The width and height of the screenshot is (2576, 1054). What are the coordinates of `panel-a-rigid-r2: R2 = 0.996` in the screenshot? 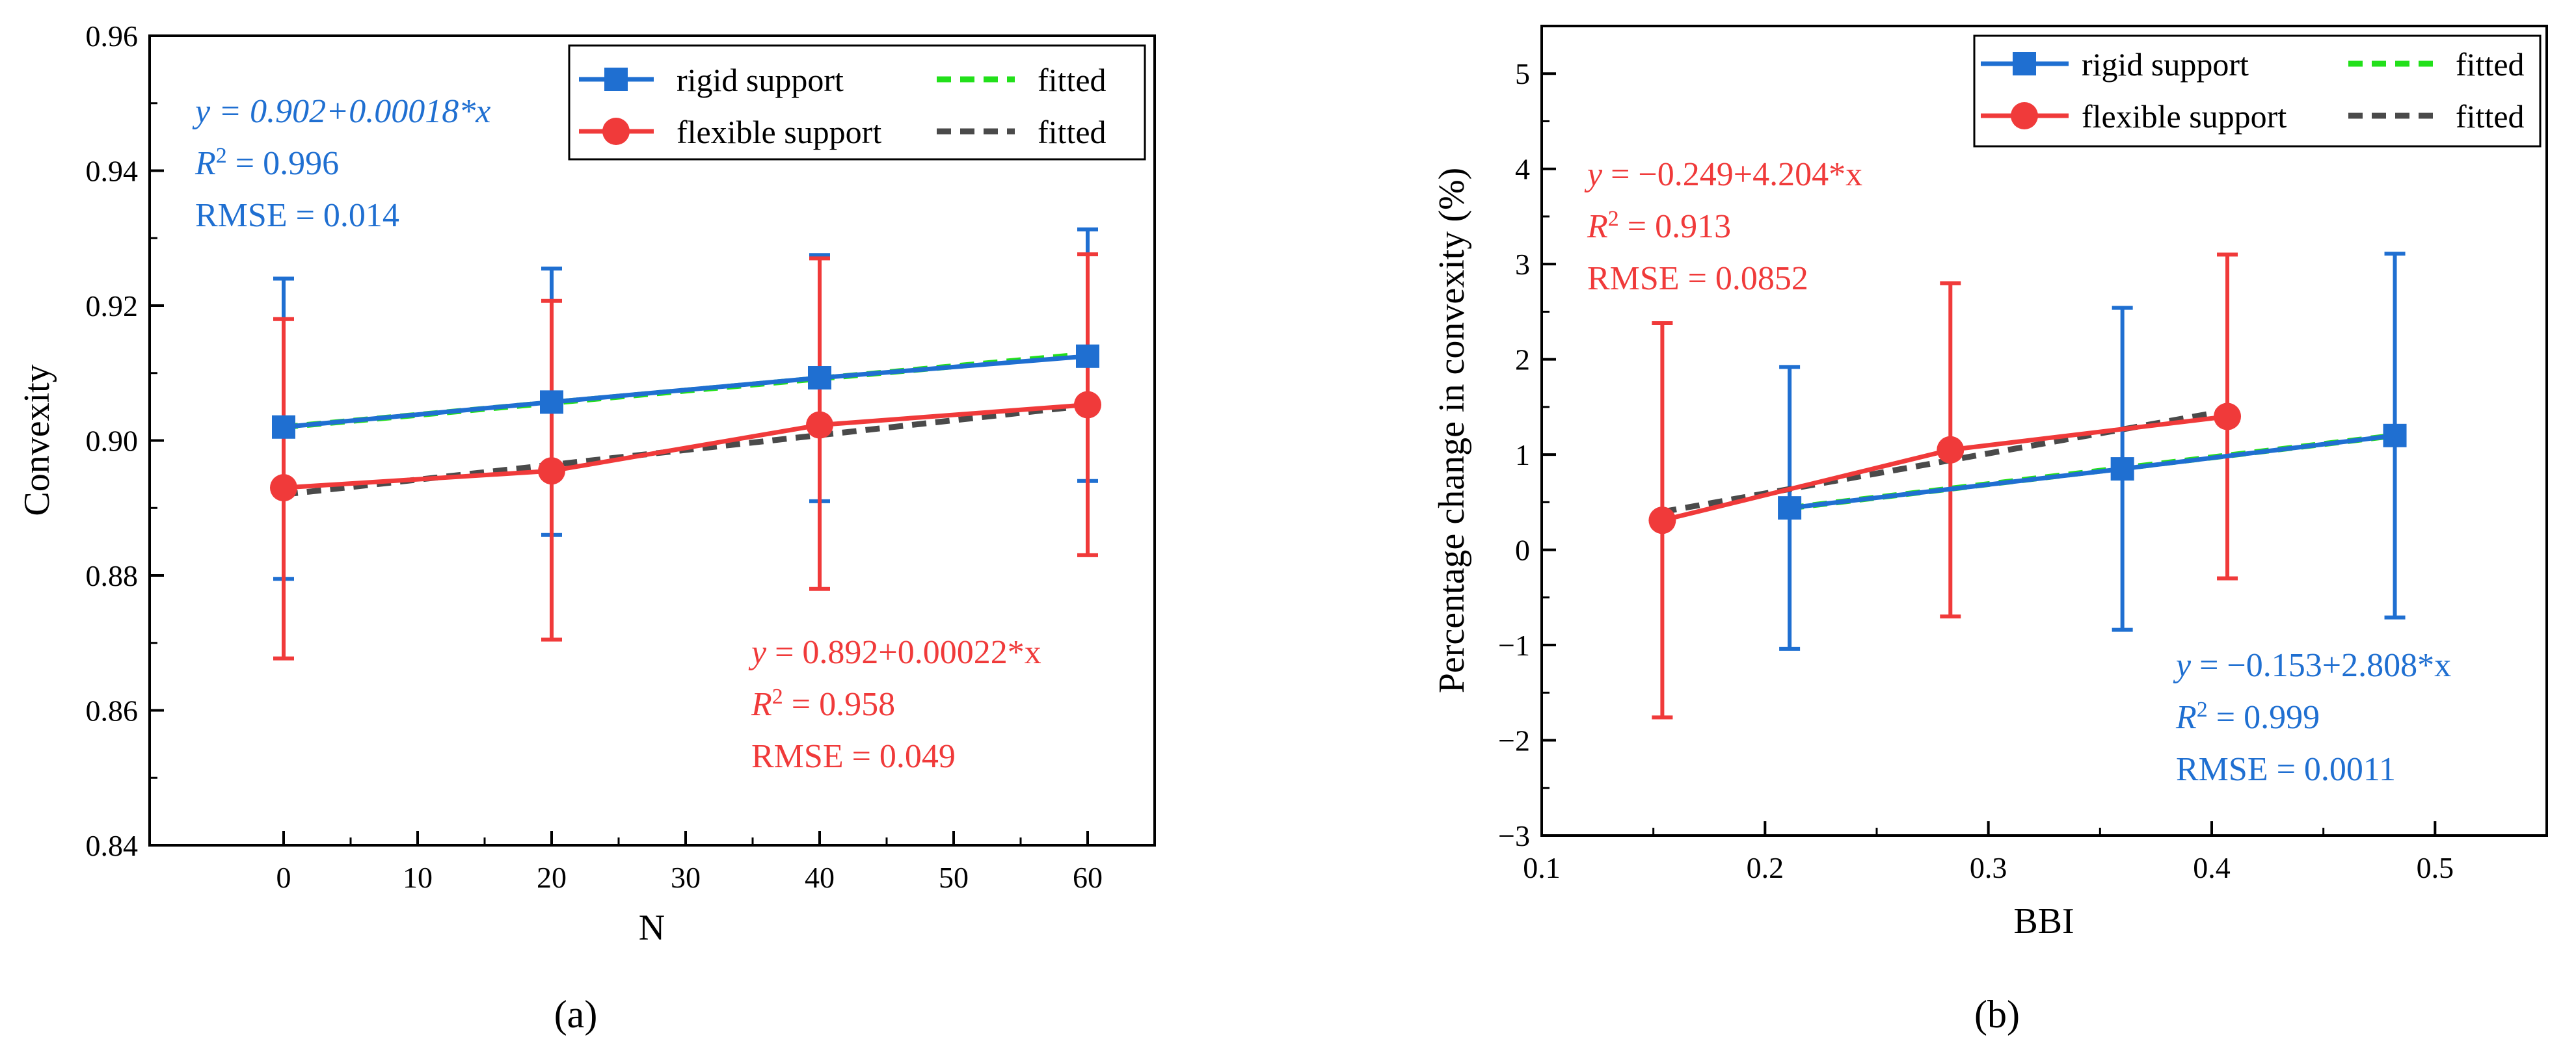 It's located at (267, 163).